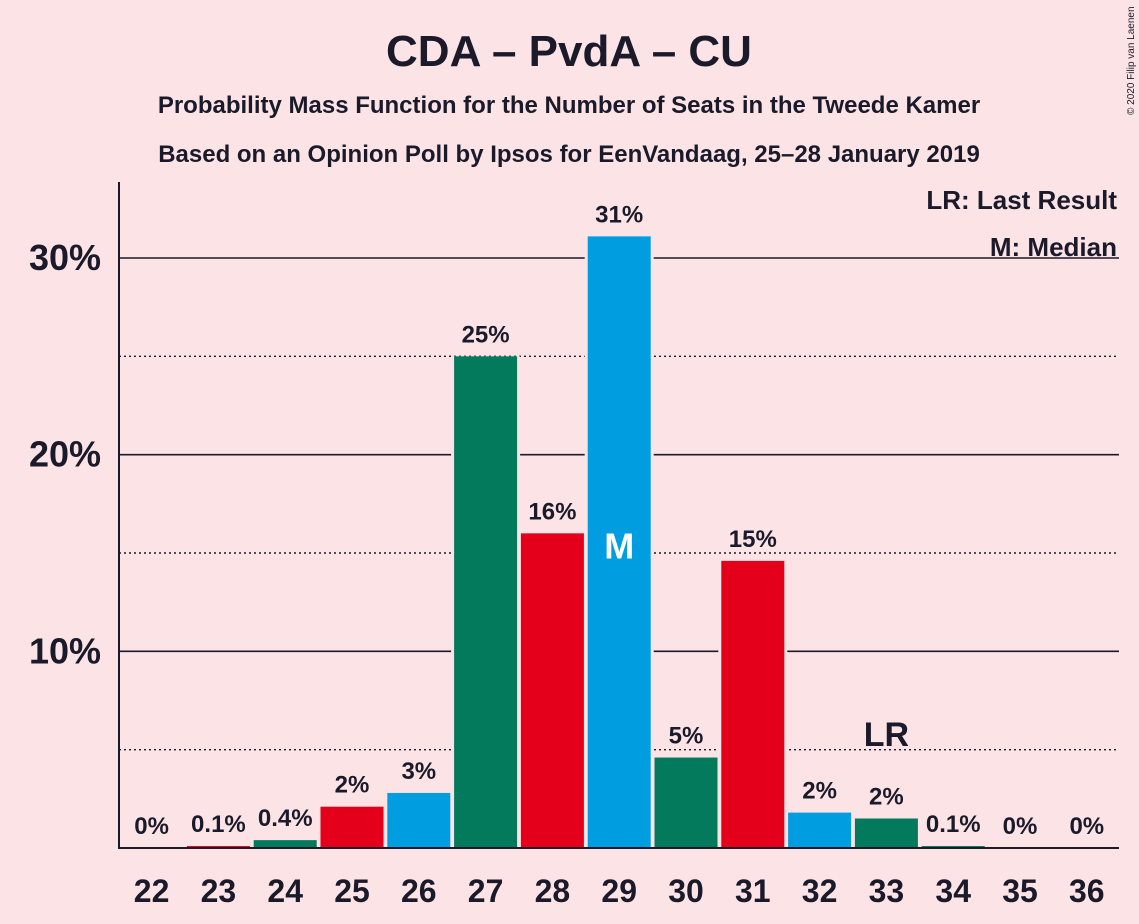  What do you see at coordinates (886, 735) in the screenshot?
I see `last-result-marker: LR` at bounding box center [886, 735].